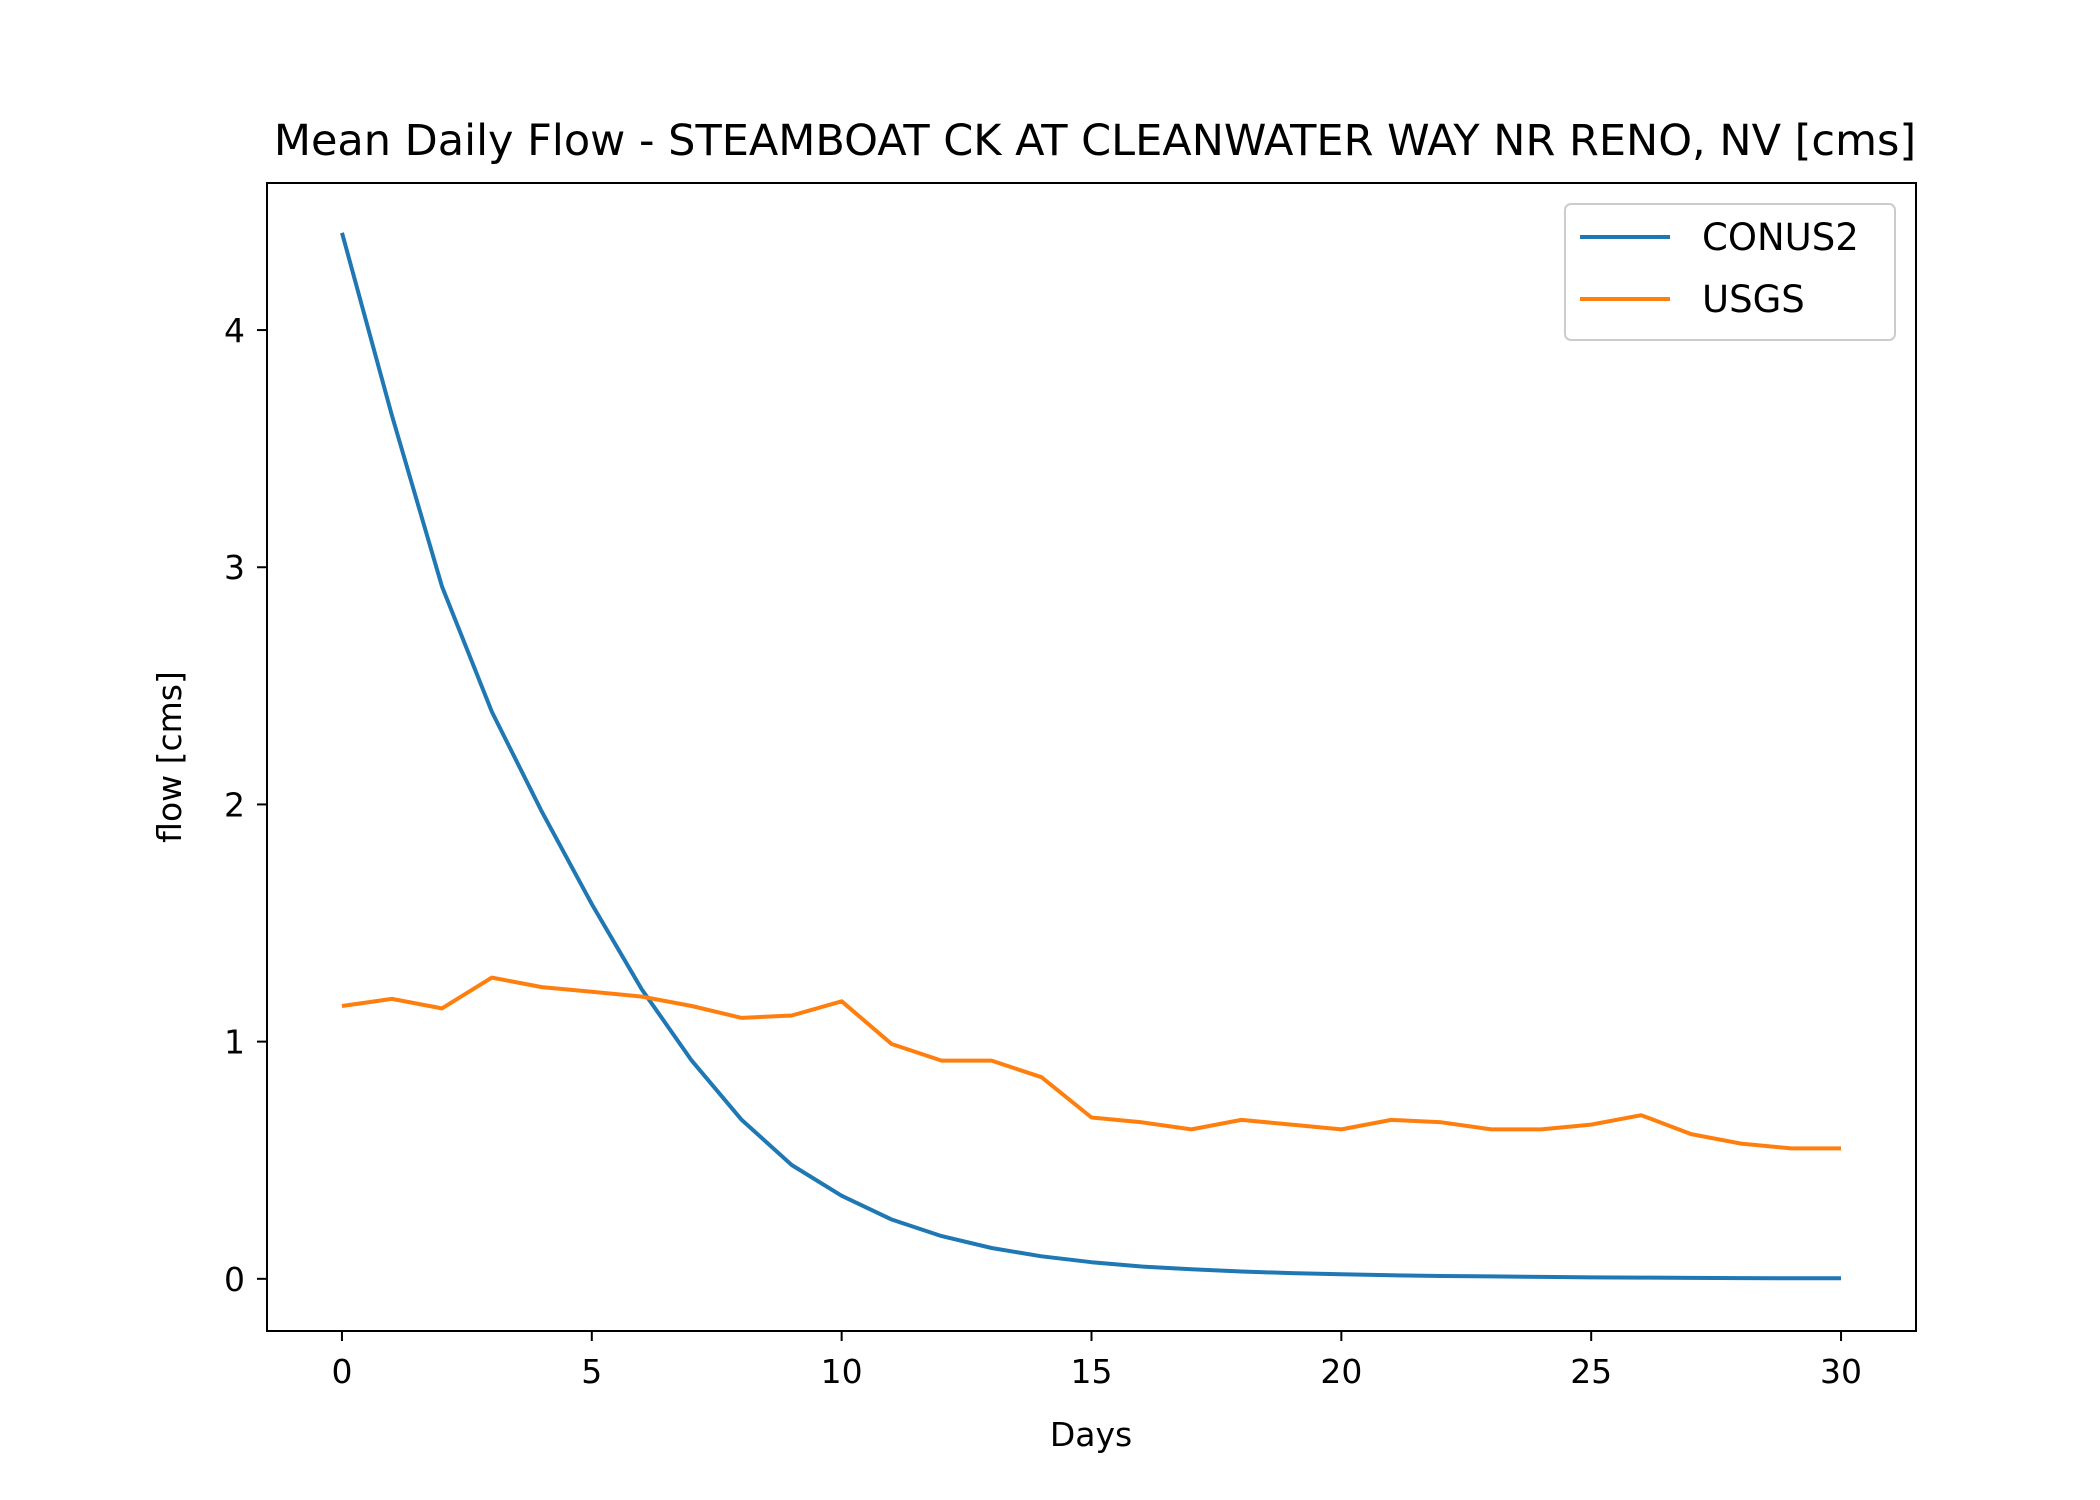  What do you see at coordinates (234, 1279) in the screenshot?
I see `y-tick-label: 0` at bounding box center [234, 1279].